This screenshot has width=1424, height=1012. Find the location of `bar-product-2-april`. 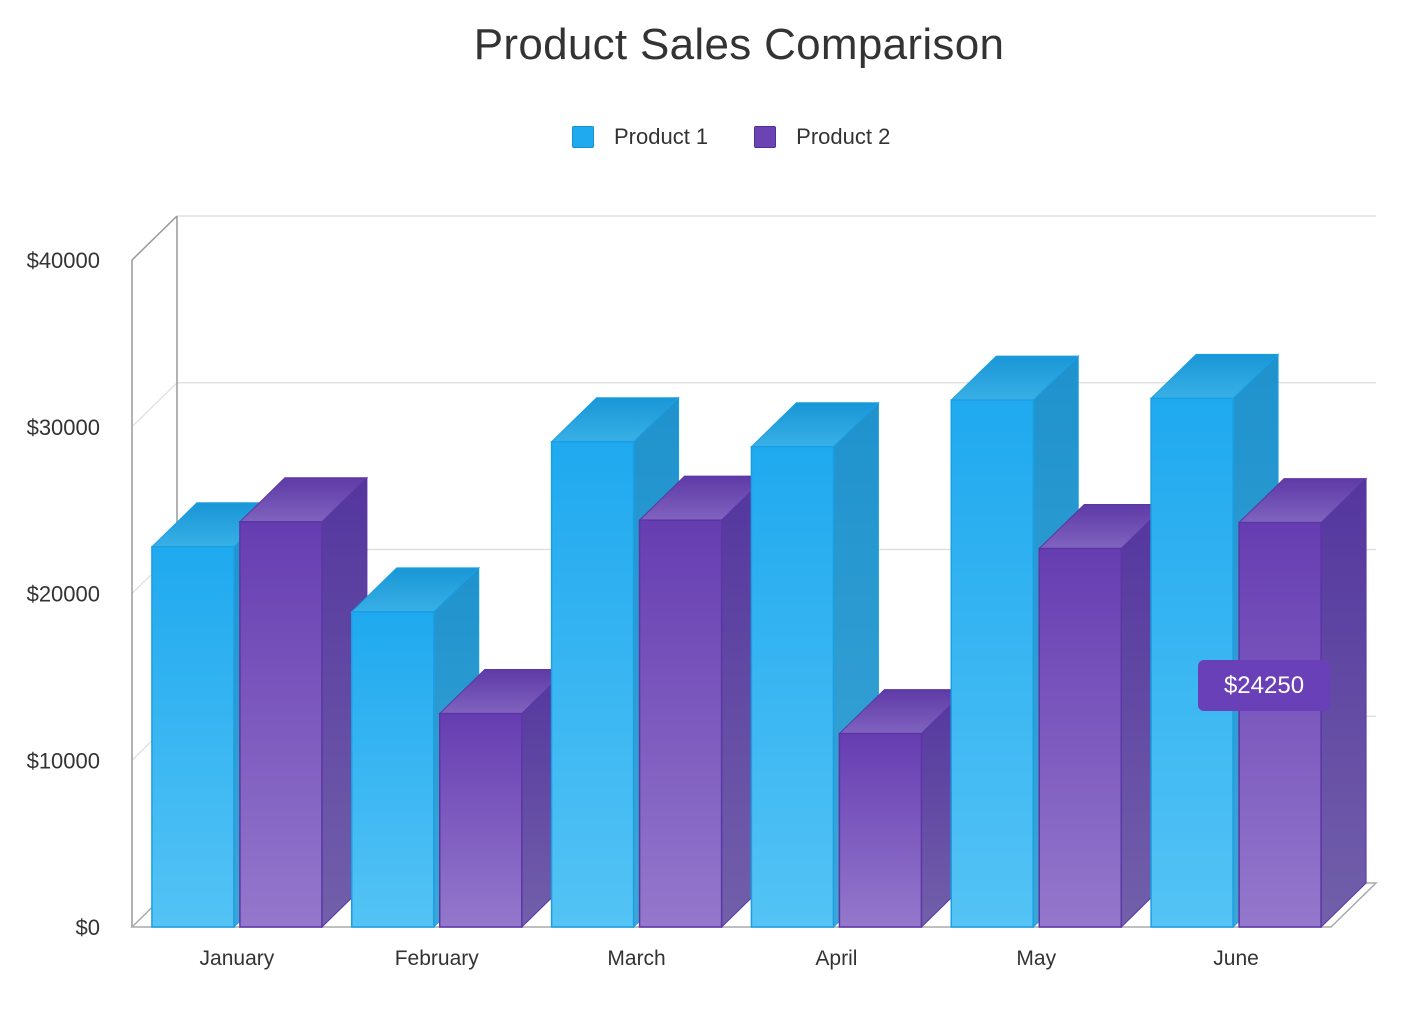

bar-product-2-april is located at coordinates (903, 808).